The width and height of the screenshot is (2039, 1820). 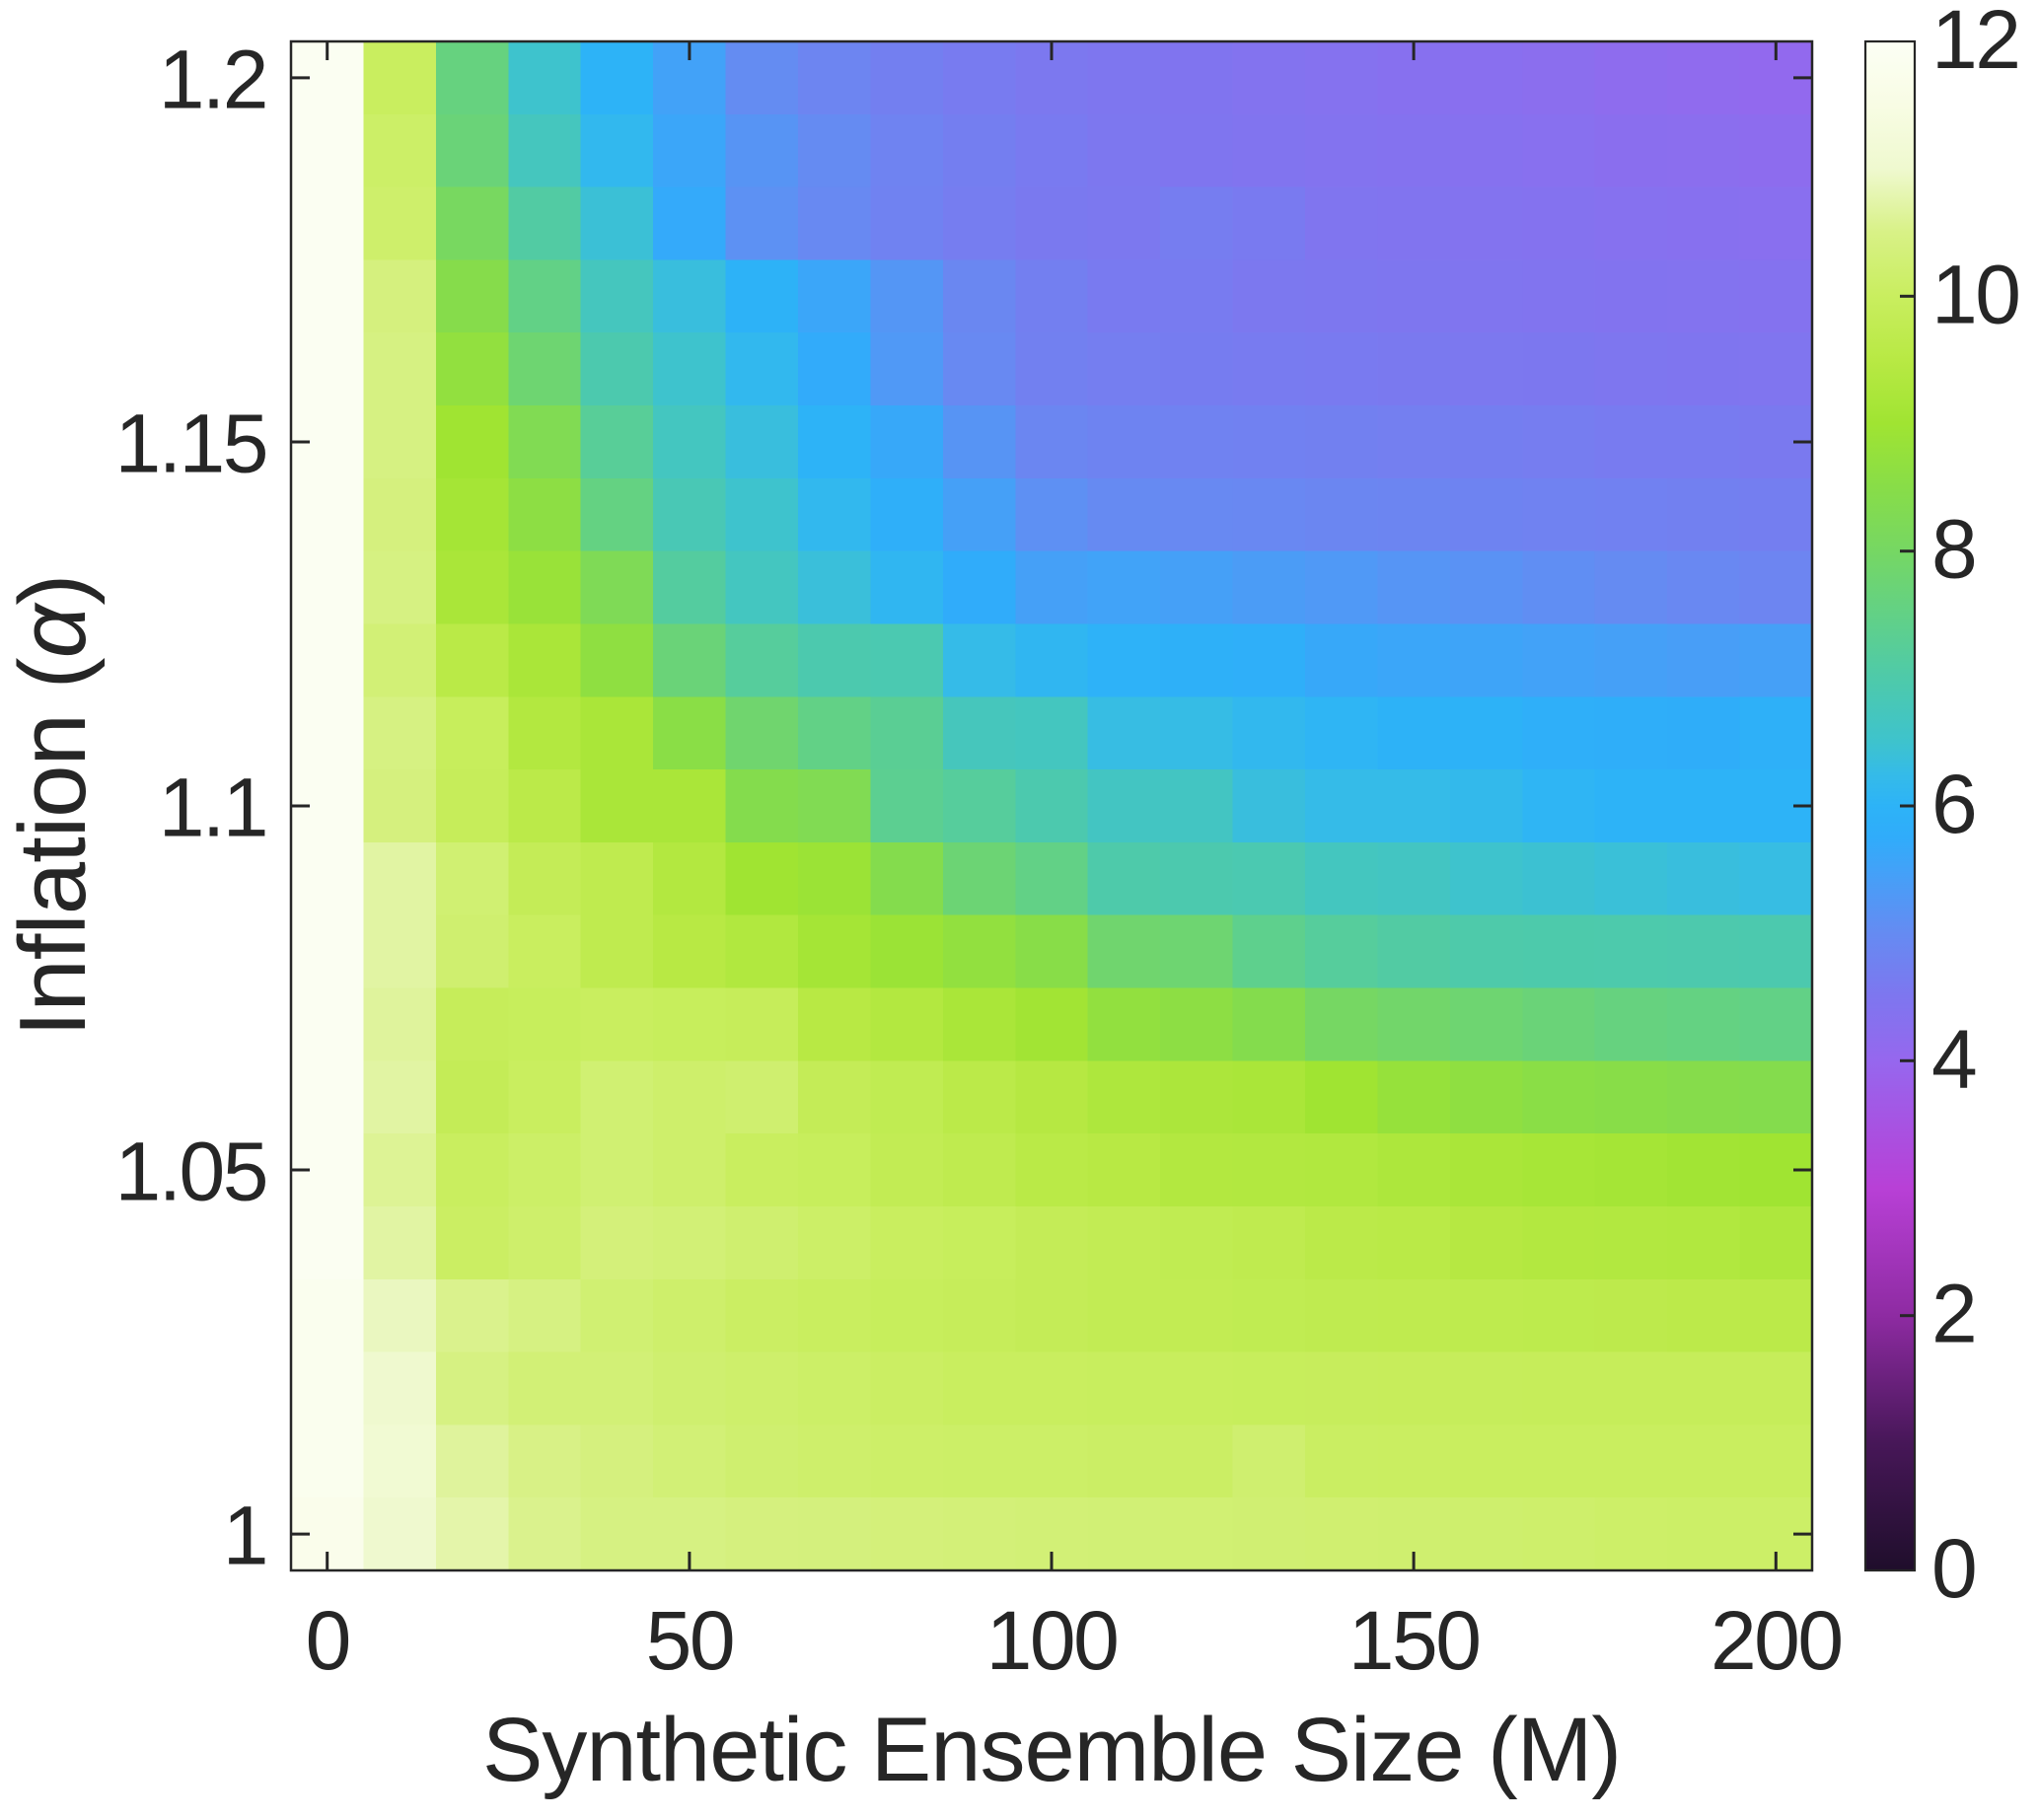 What do you see at coordinates (1052, 1640) in the screenshot?
I see `svg-text: 100` at bounding box center [1052, 1640].